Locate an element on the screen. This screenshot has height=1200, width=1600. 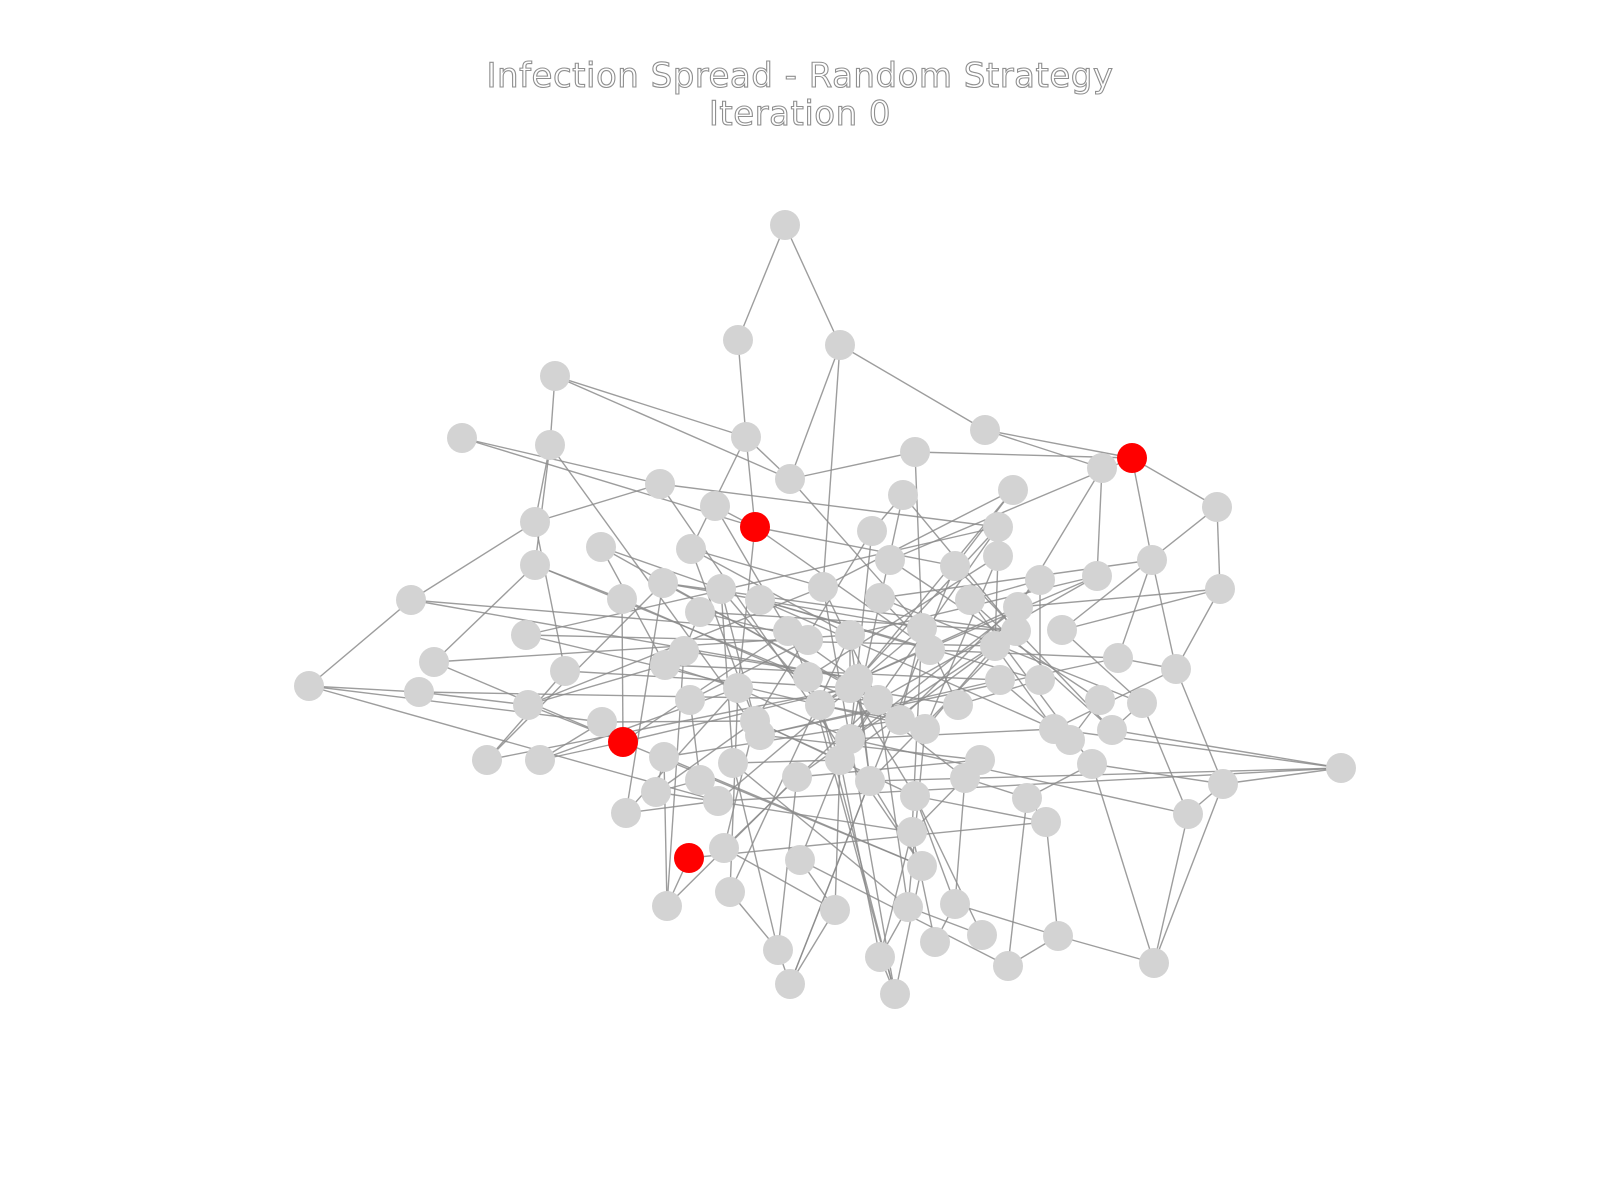
figure-title: Infection Spread - Random Strategy is located at coordinates (800, 75).